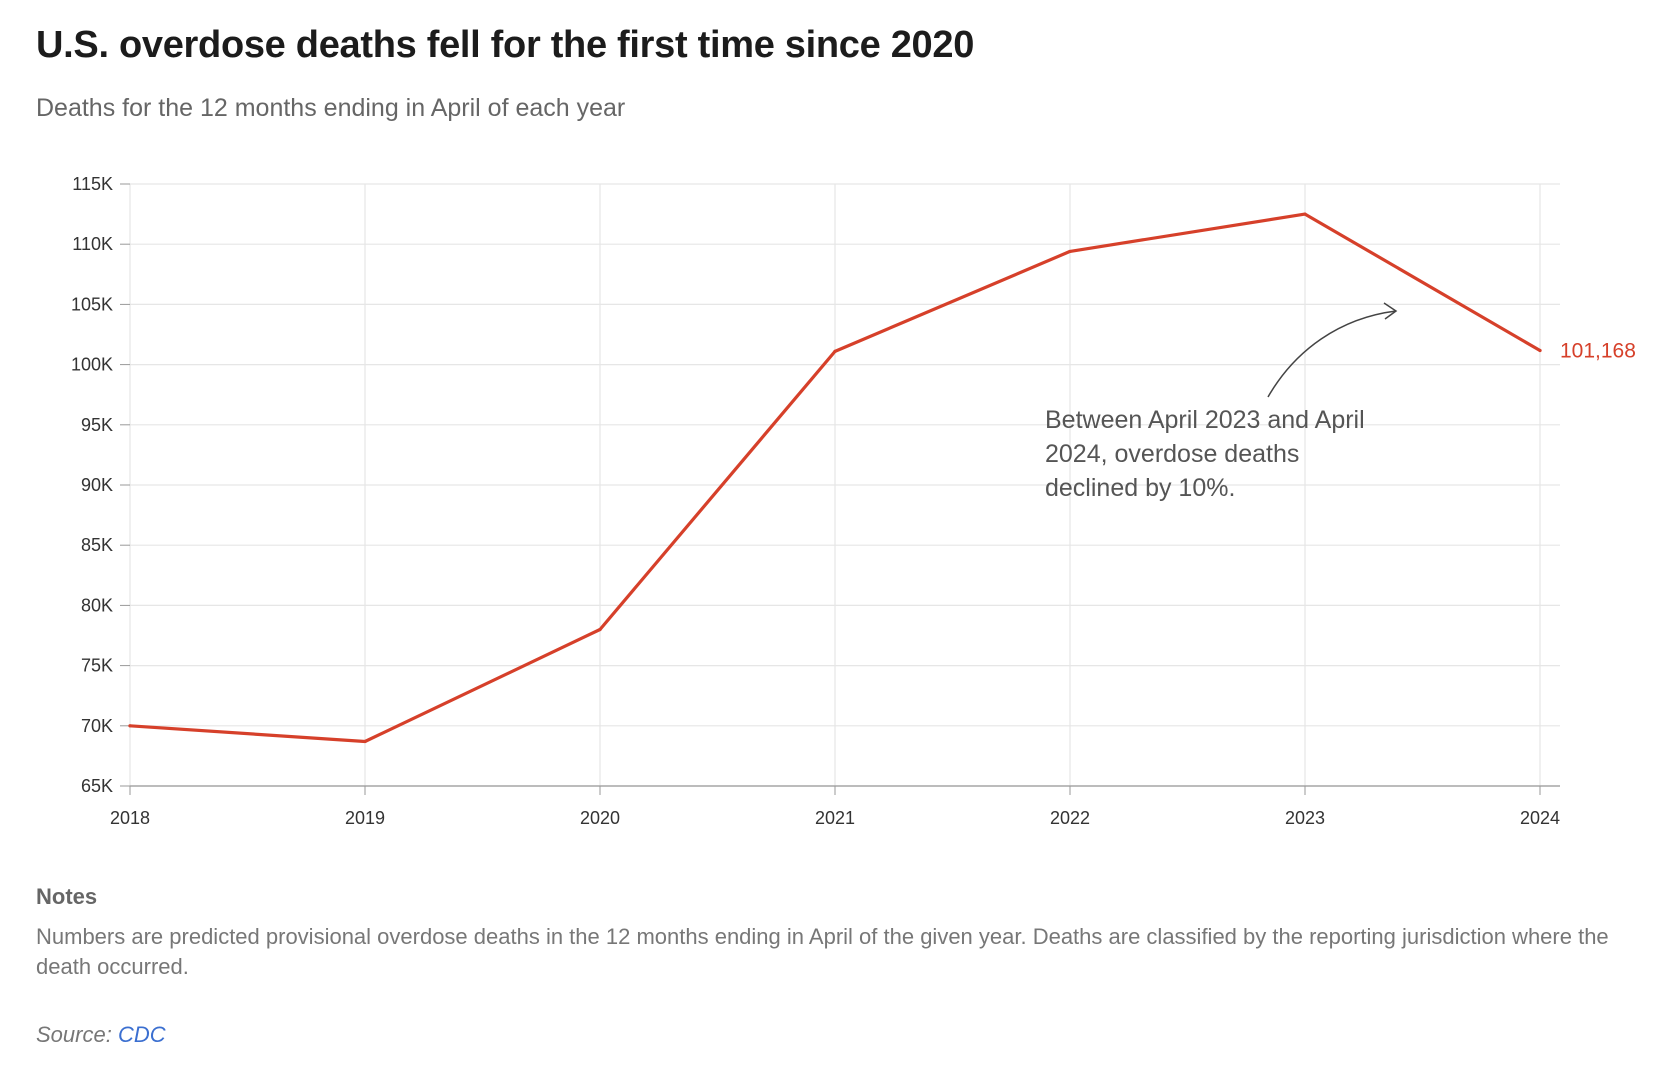 This screenshot has height=1072, width=1656. What do you see at coordinates (77, 1034) in the screenshot?
I see `source-label: Source:` at bounding box center [77, 1034].